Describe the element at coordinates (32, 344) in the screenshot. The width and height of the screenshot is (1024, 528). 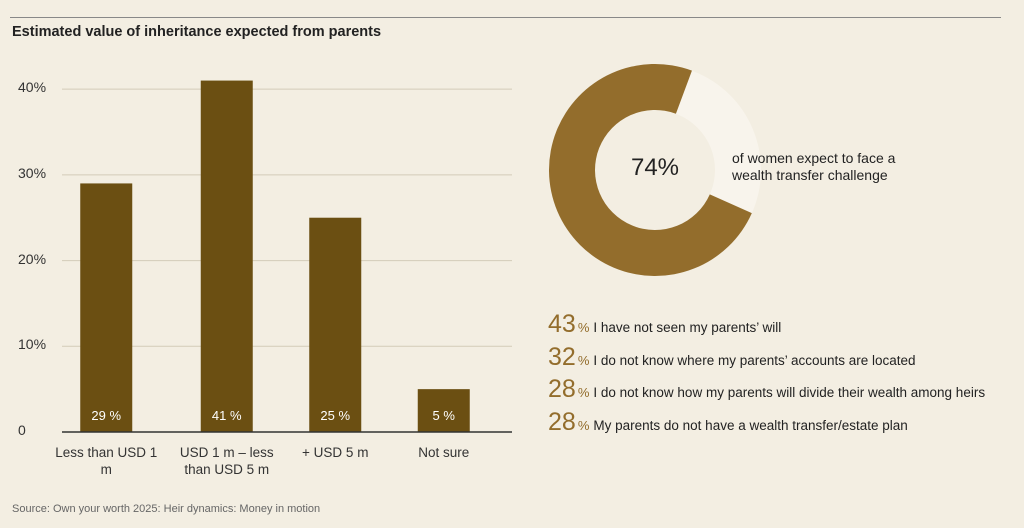
I see `y-tick-label: 10%` at that location.